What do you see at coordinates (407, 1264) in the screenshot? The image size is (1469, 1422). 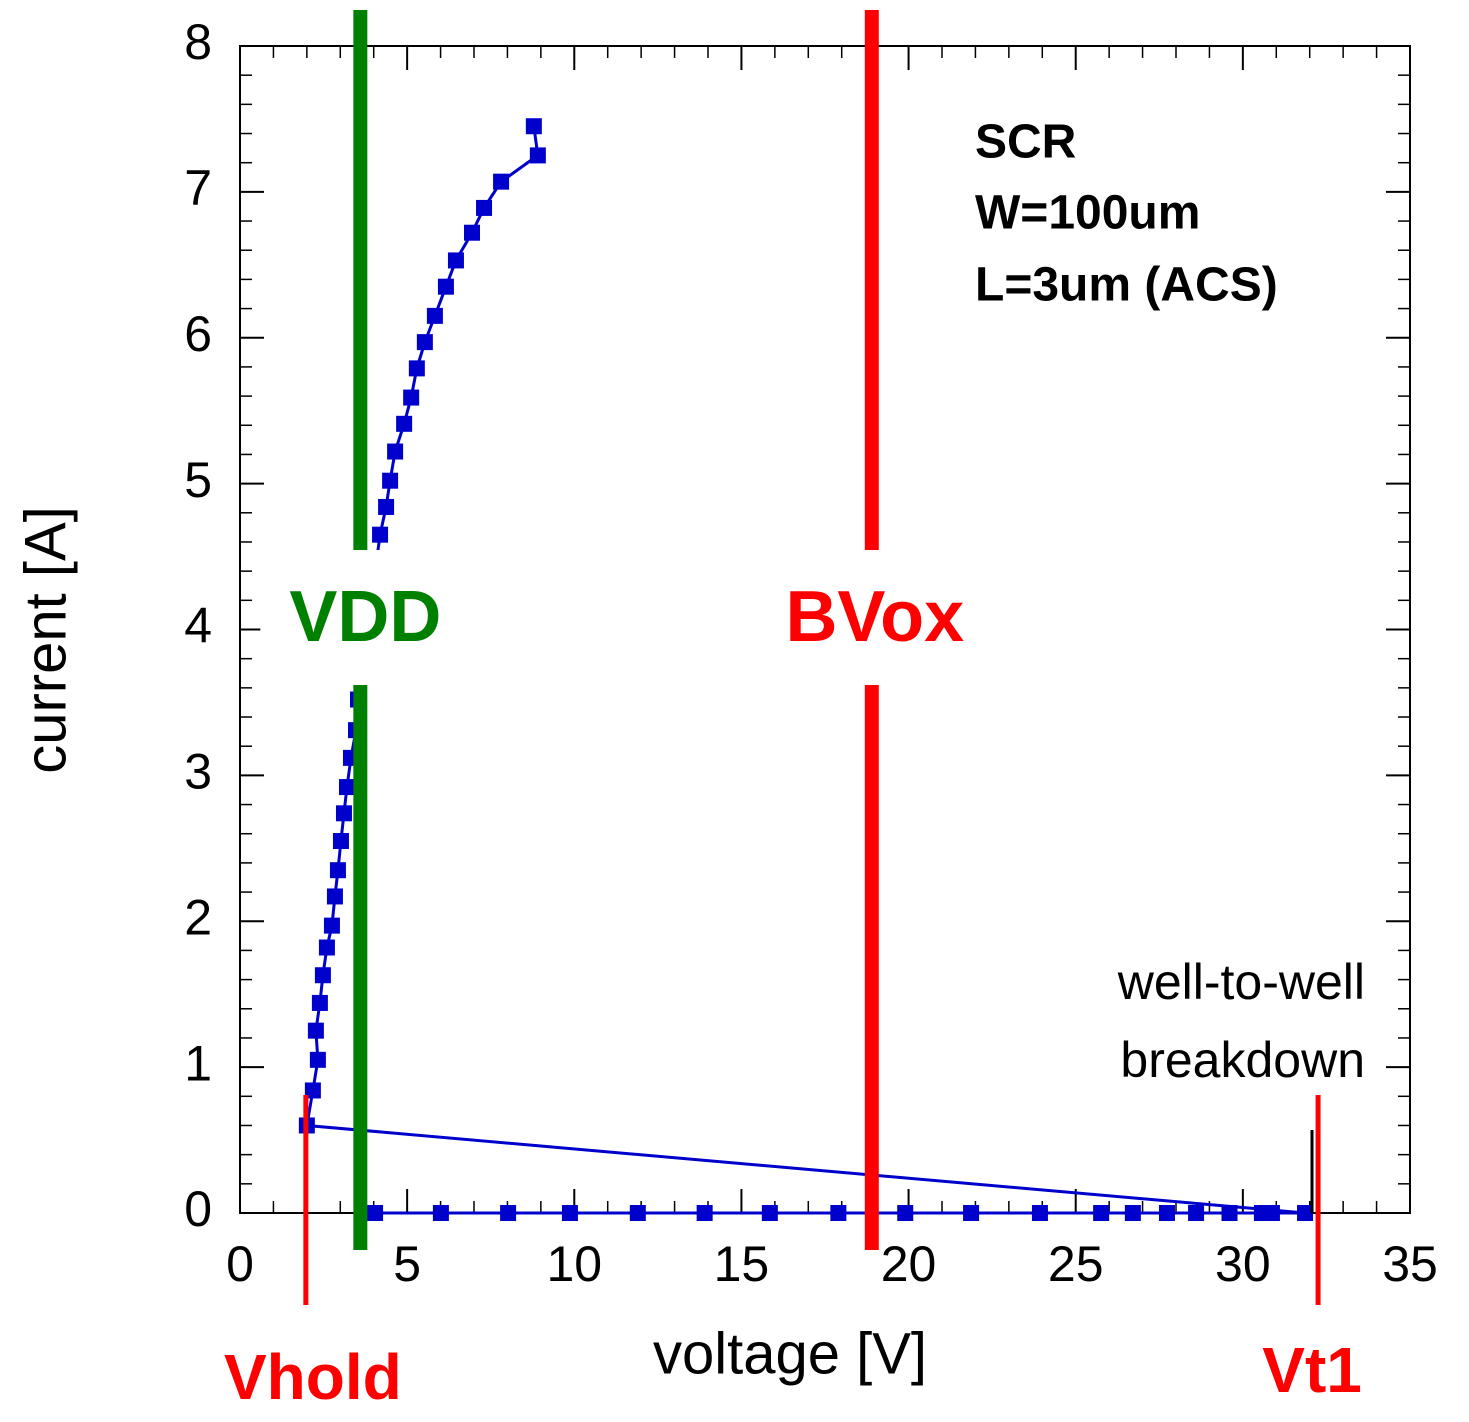 I see `x-tick-label: 5` at bounding box center [407, 1264].